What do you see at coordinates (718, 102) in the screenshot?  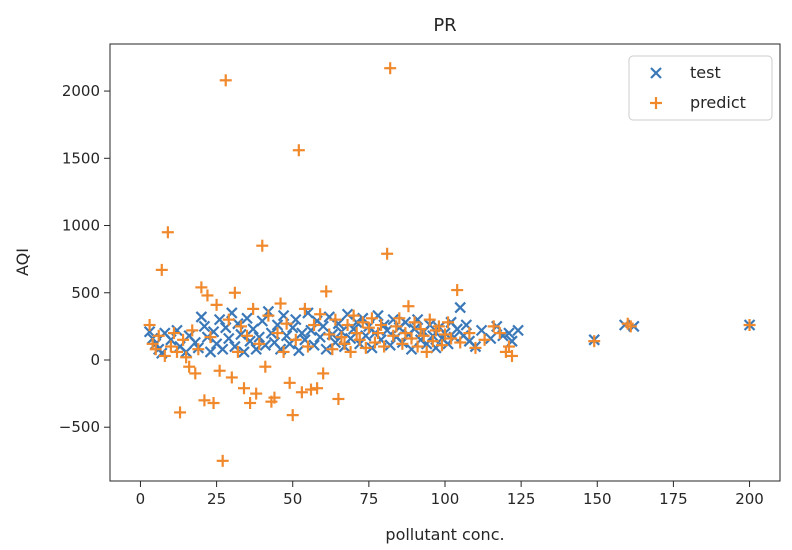 I see `legend-label-predict: predict` at bounding box center [718, 102].